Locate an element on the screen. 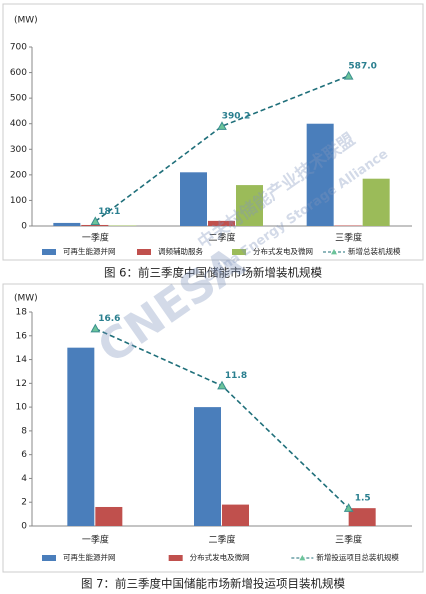 The height and width of the screenshot is (594, 426). data-label: 18.1 is located at coordinates (109, 212).